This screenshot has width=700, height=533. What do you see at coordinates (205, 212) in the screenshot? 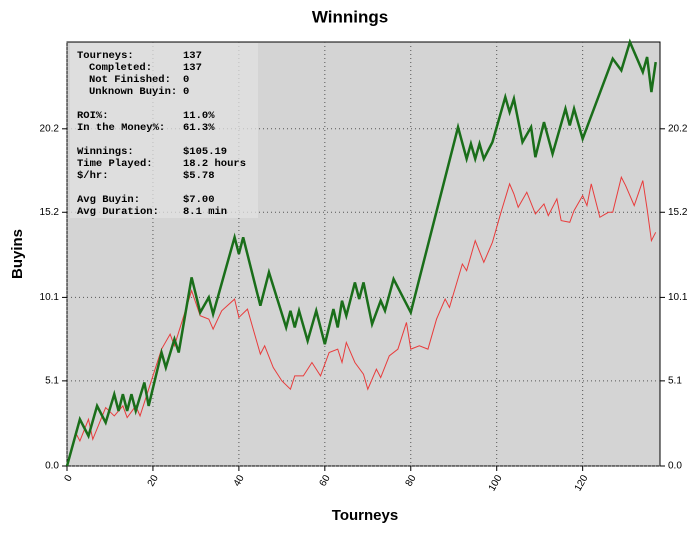
I see `stat-value: 8.1 min` at bounding box center [205, 212].